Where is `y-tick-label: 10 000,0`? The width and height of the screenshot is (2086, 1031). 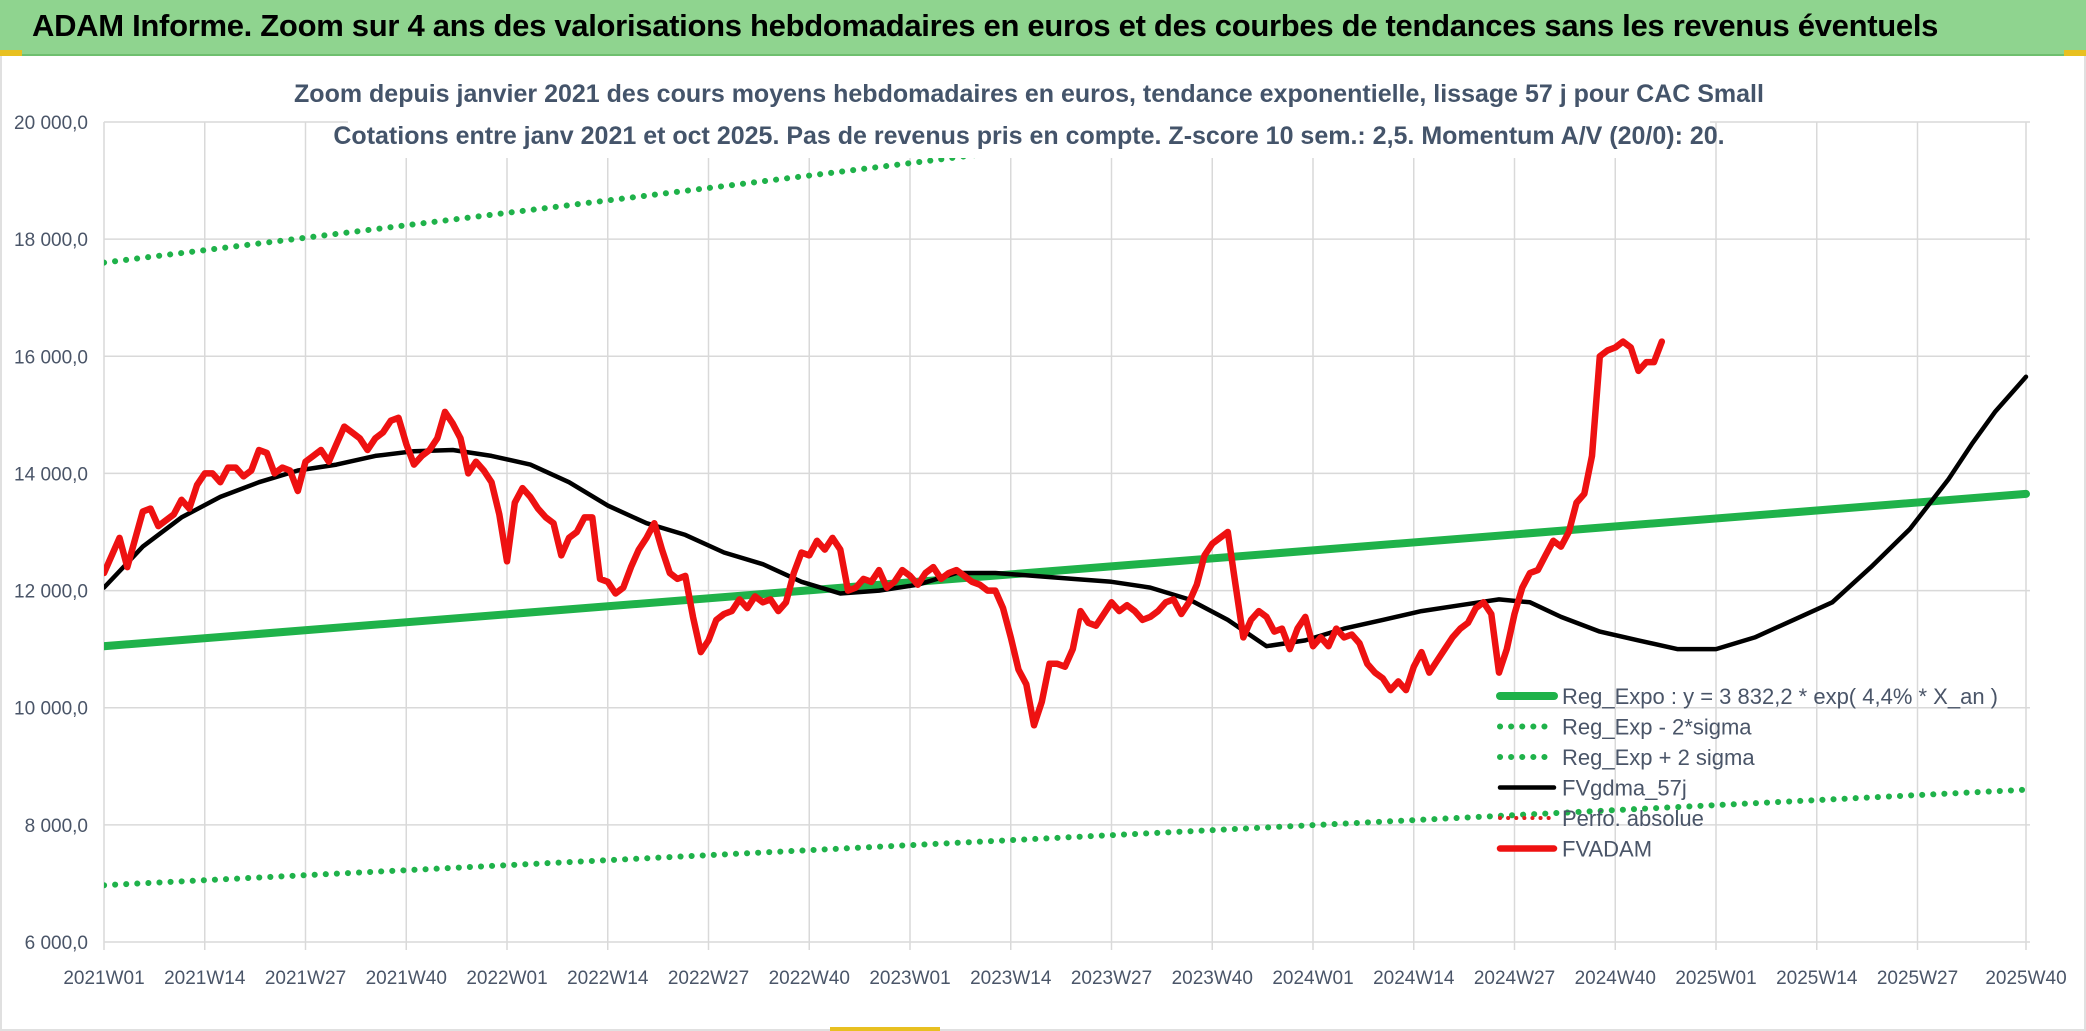 y-tick-label: 10 000,0 is located at coordinates (51, 709).